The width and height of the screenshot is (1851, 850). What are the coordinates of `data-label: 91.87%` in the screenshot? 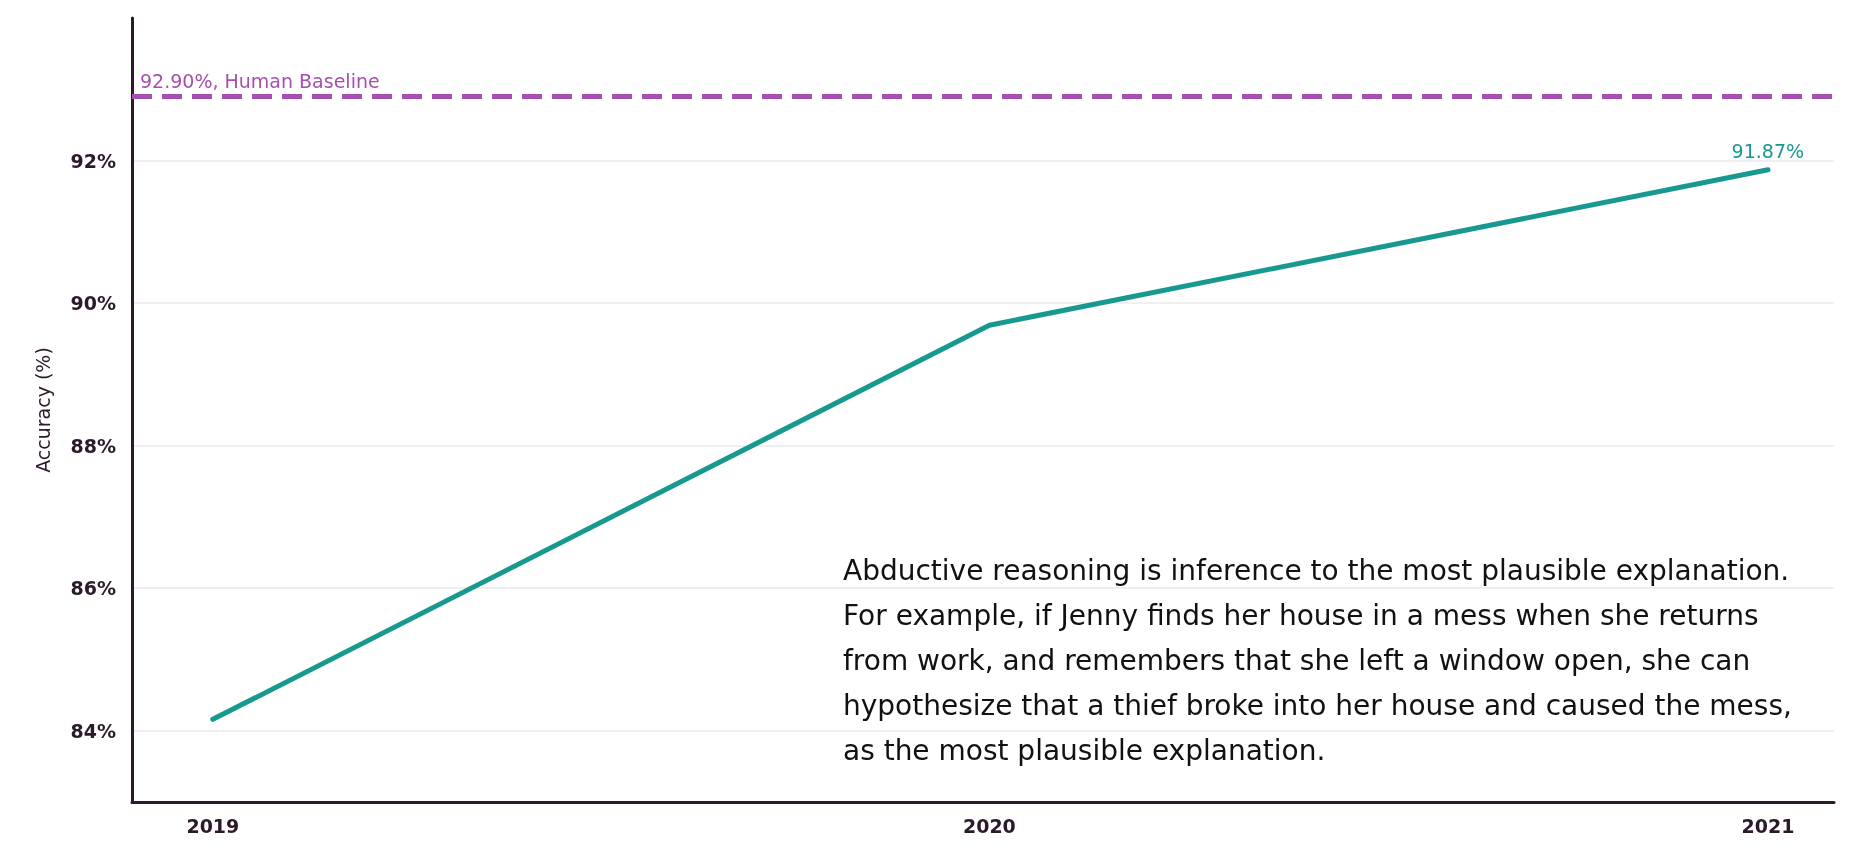 It's located at (1768, 151).